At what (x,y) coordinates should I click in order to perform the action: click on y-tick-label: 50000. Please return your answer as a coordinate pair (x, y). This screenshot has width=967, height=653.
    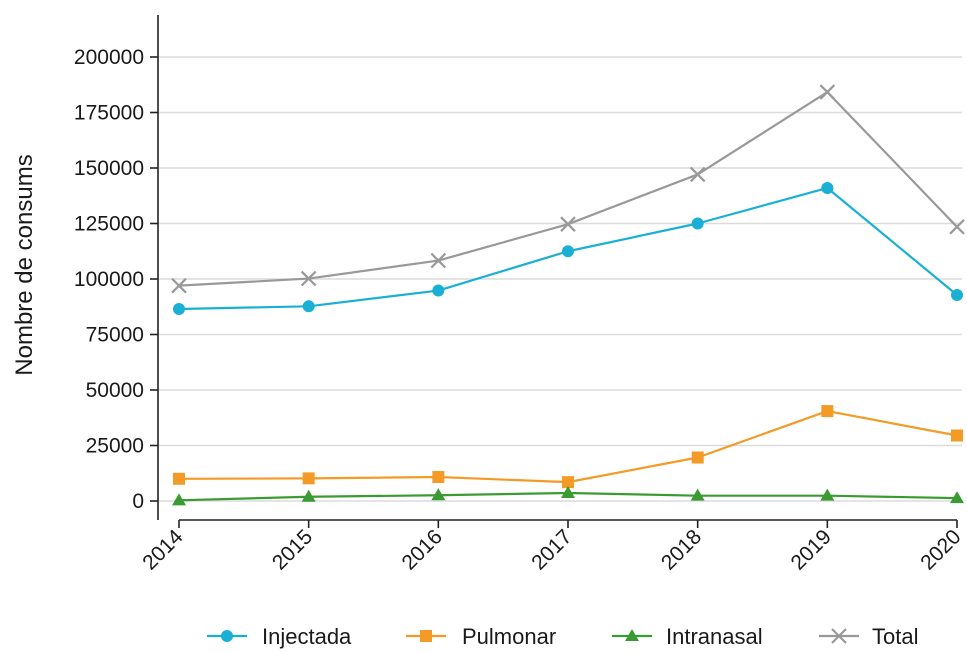
    Looking at the image, I should click on (115, 390).